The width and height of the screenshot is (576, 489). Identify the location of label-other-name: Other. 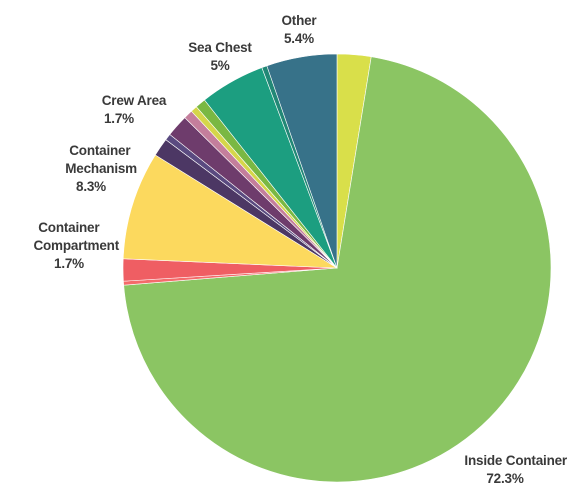
(299, 20).